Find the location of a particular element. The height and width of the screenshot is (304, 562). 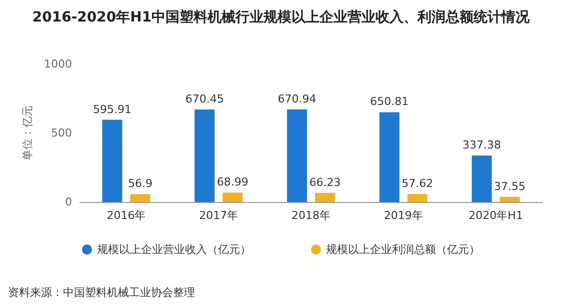

legend-label: 规模以上企业营业收入（亿元） is located at coordinates (174, 249).